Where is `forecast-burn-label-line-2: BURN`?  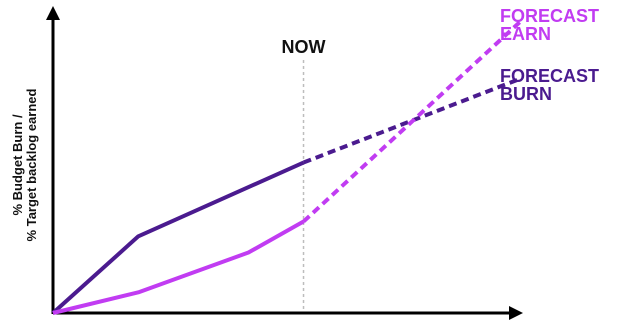
forecast-burn-label-line-2: BURN is located at coordinates (526, 94).